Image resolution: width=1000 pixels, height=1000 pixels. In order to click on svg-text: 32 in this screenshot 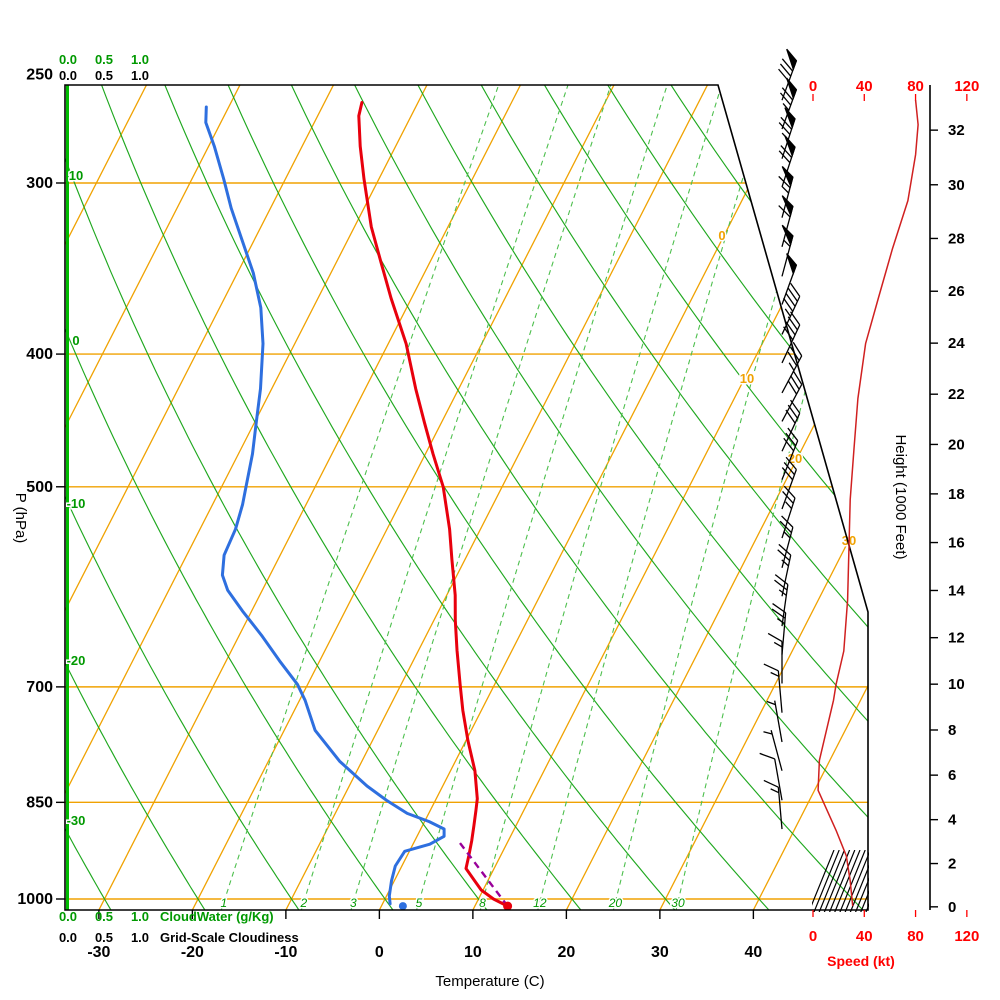, I will do `click(956, 130)`.